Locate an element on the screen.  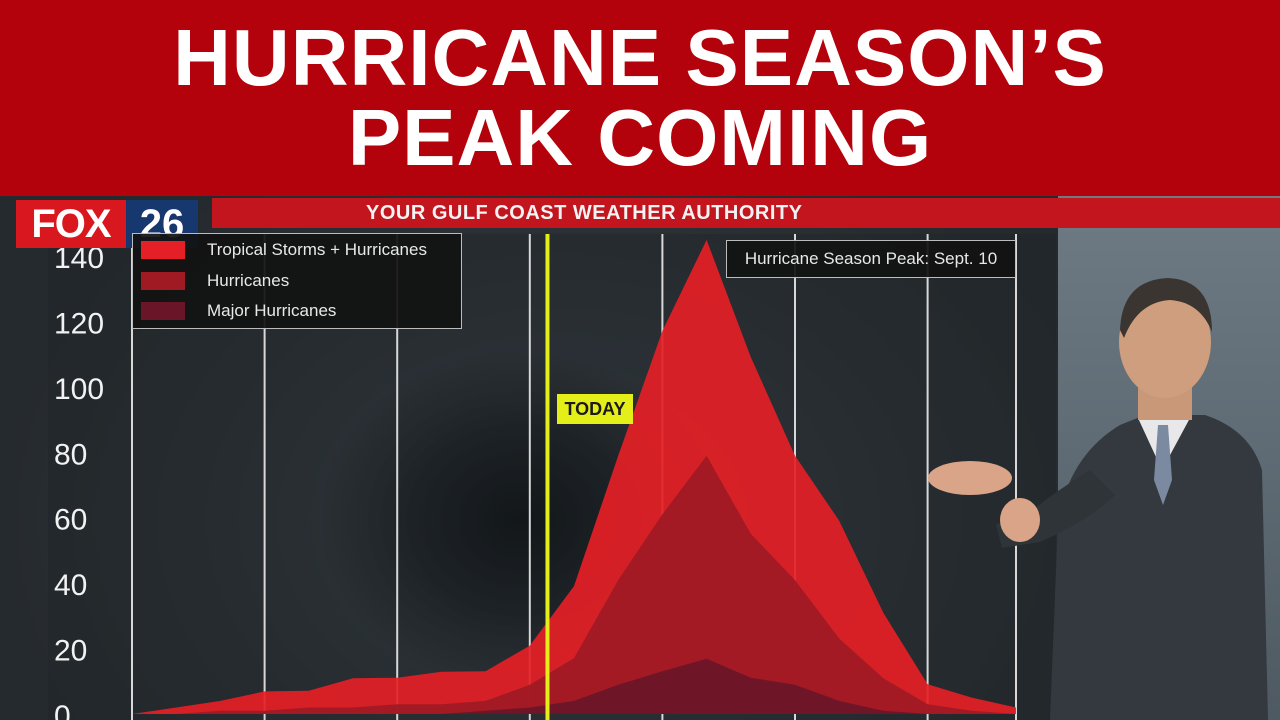
y-tick-label: 80 is located at coordinates (70, 454).